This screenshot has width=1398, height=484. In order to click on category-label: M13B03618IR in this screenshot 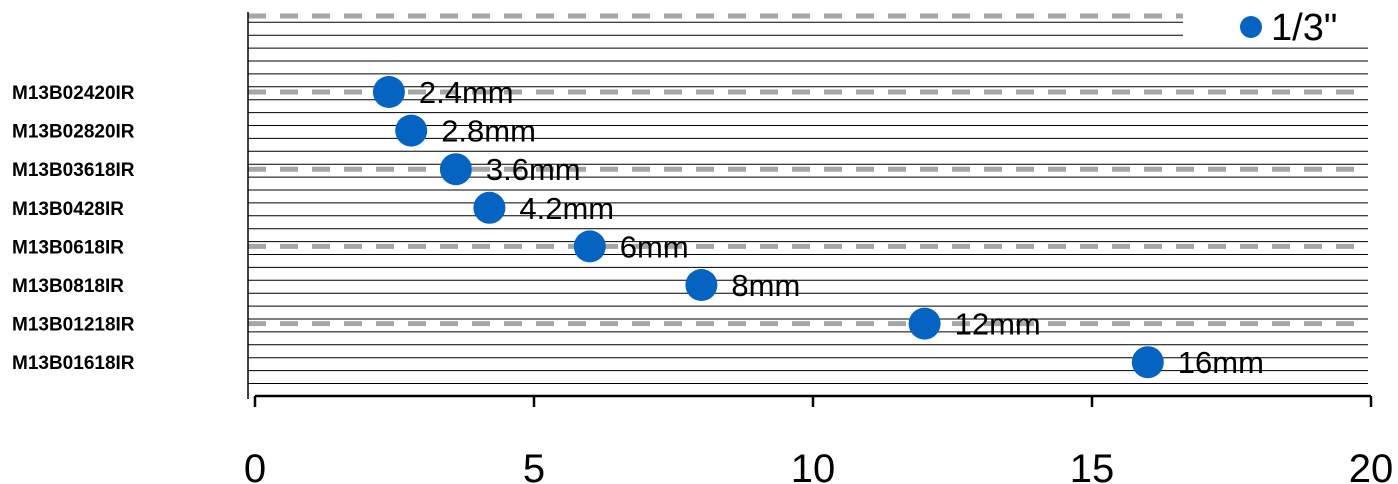, I will do `click(73, 170)`.